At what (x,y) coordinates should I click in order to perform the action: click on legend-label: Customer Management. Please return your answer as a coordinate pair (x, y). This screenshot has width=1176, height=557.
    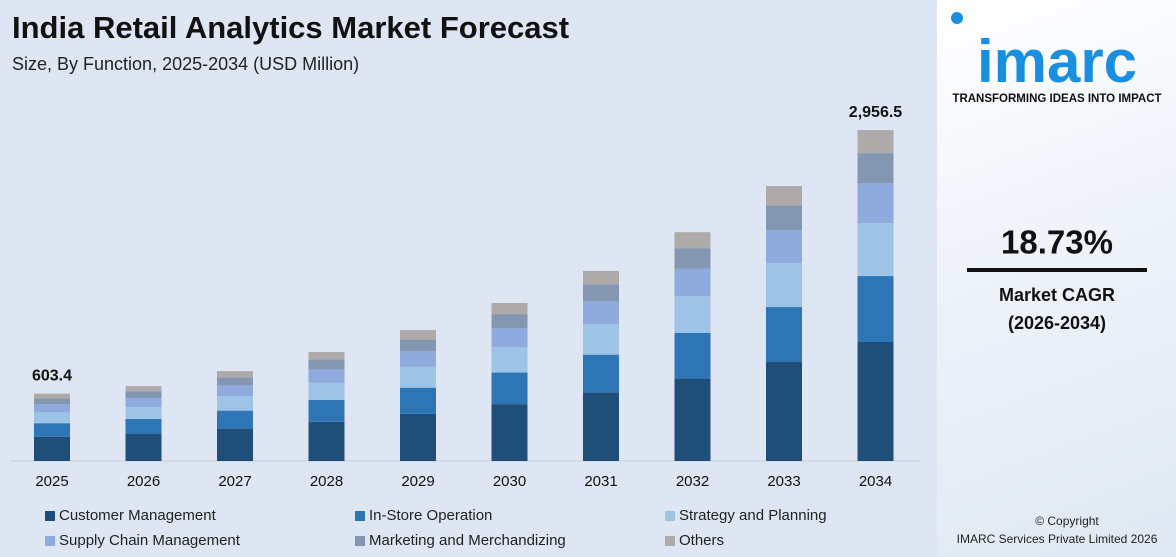
    Looking at the image, I should click on (138, 515).